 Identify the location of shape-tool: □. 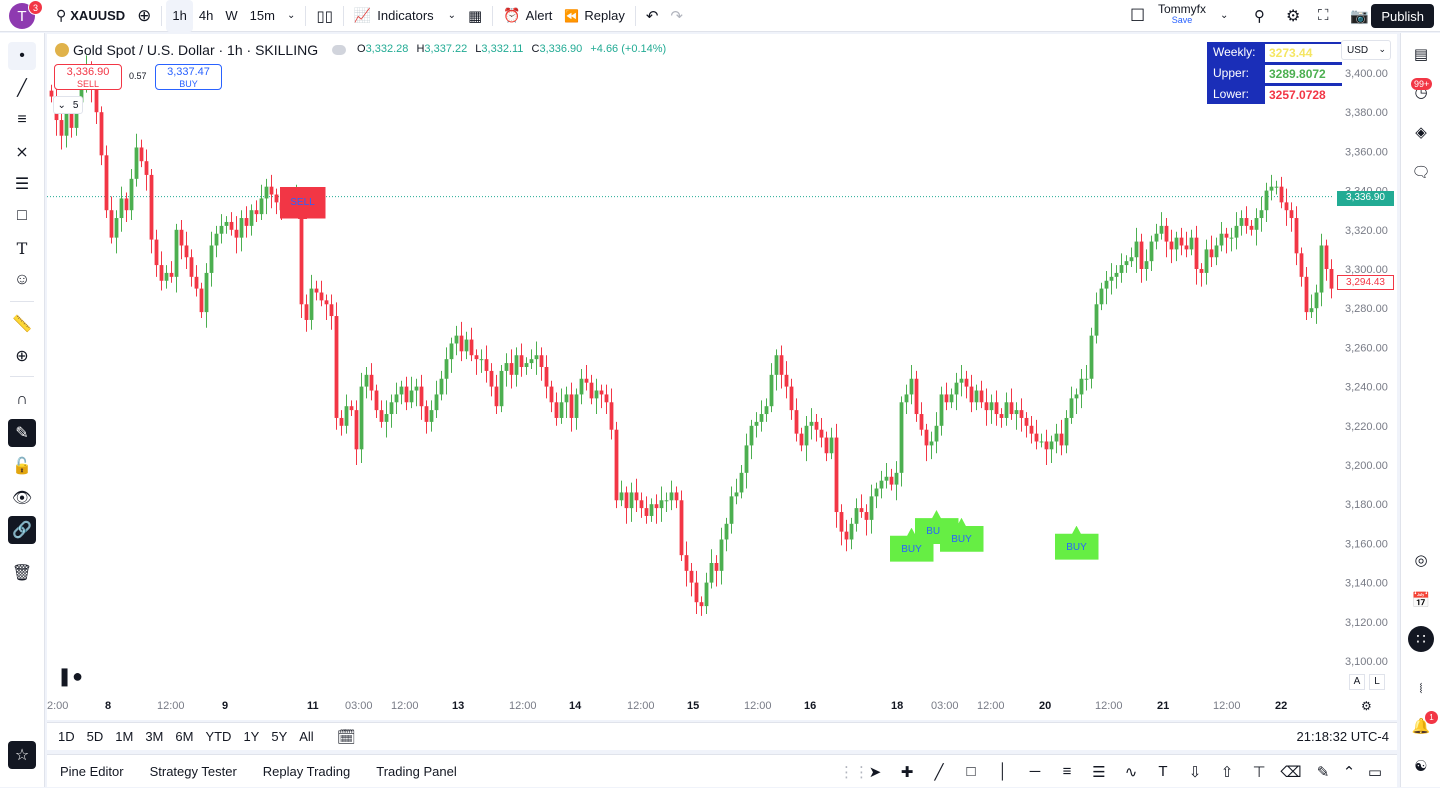
(22, 216).